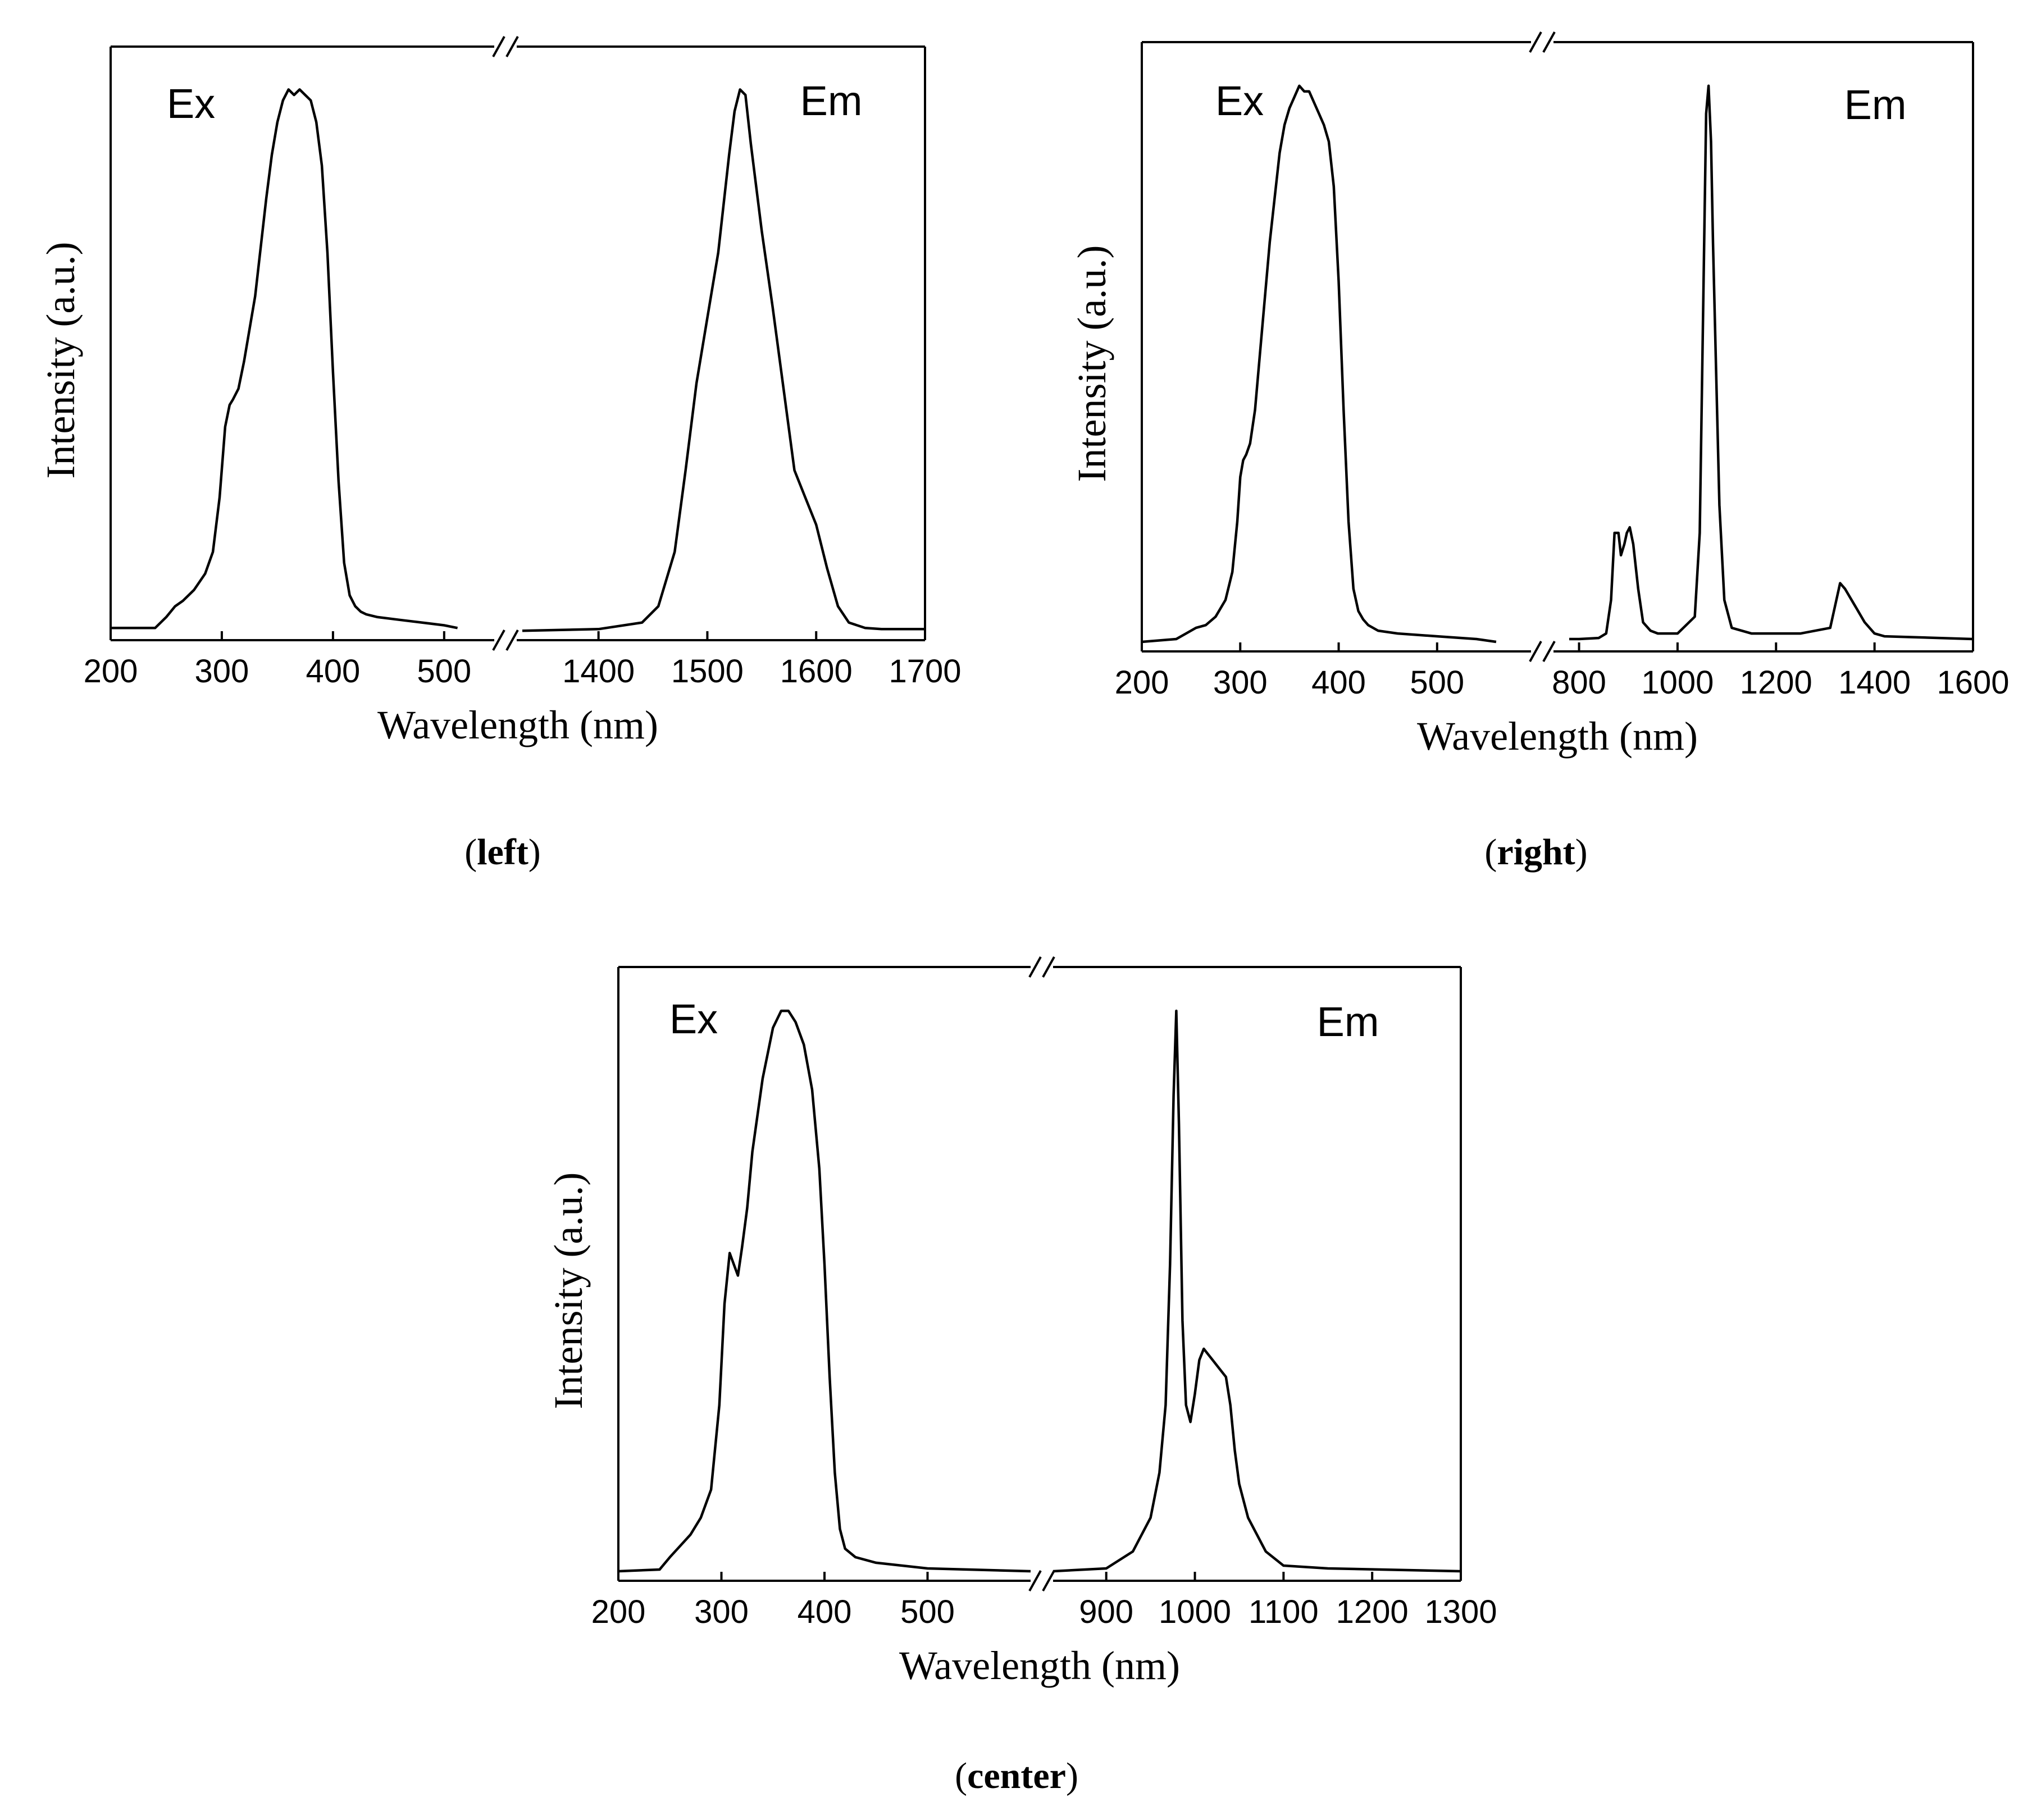  I want to click on x-tick-label: 900, so click(1106, 1612).